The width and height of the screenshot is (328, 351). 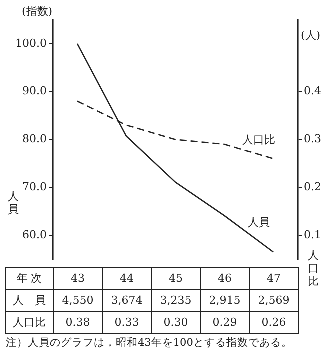 I want to click on text: 注）人員のグラフは，昭和43年を100とする指数である。, so click(x=149, y=343).